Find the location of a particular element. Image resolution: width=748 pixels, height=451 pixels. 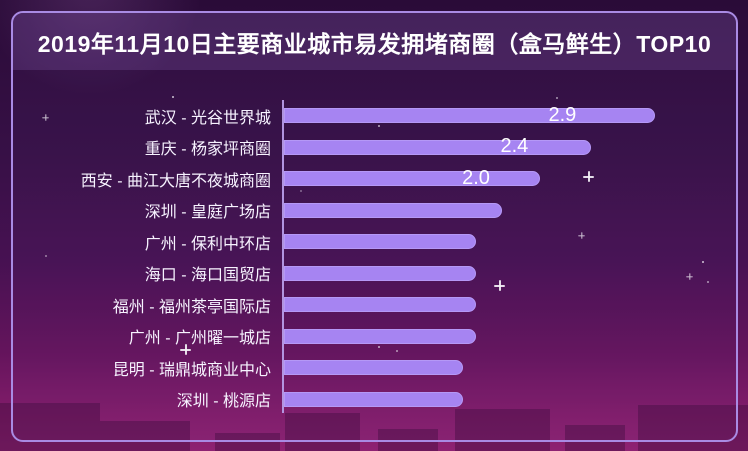

category-label: 深圳 - 桃源店 is located at coordinates (223, 402).